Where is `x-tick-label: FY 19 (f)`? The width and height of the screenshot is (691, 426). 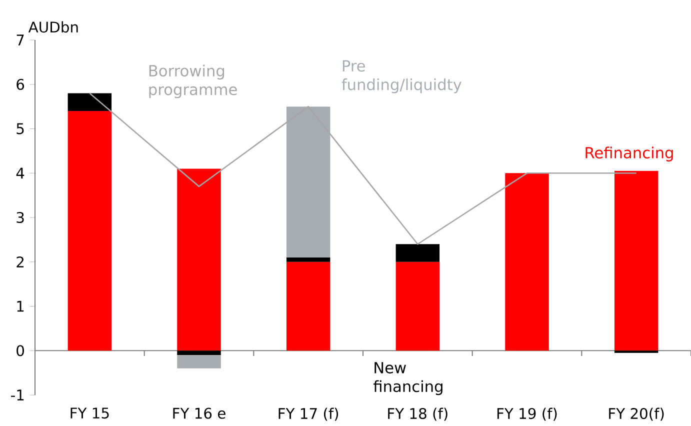
x-tick-label: FY 19 (f) is located at coordinates (527, 414).